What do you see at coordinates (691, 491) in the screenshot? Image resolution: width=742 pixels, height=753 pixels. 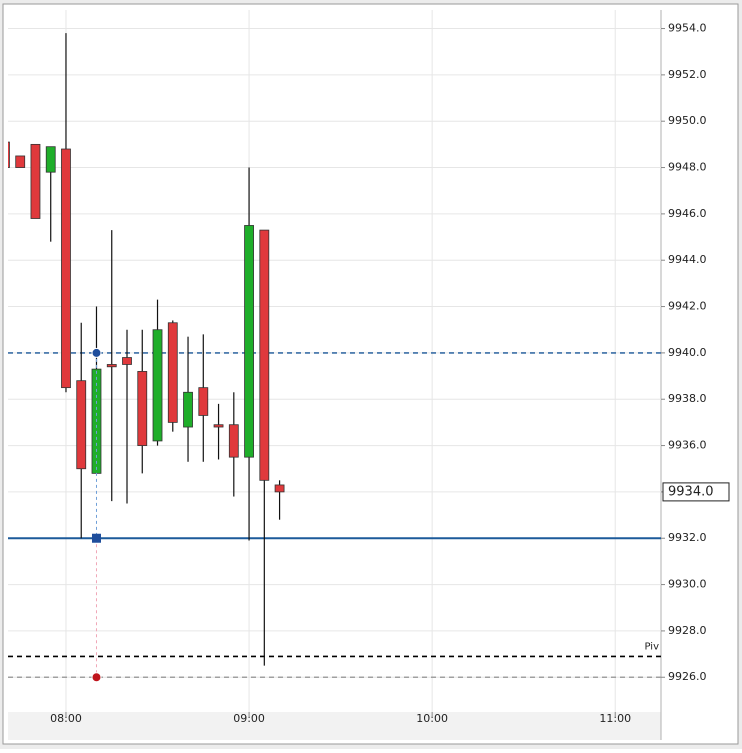 I see `price-marker-label: 9934.0` at bounding box center [691, 491].